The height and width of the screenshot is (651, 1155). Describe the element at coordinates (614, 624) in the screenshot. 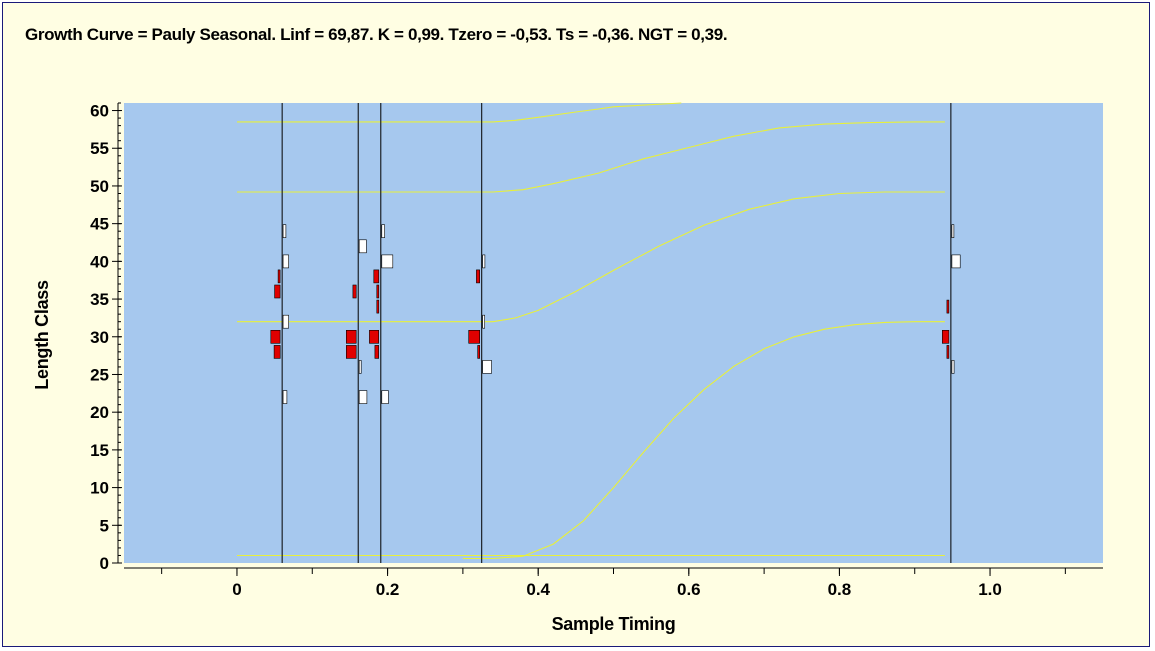

I see `x-axis-title: Sample Timing` at that location.